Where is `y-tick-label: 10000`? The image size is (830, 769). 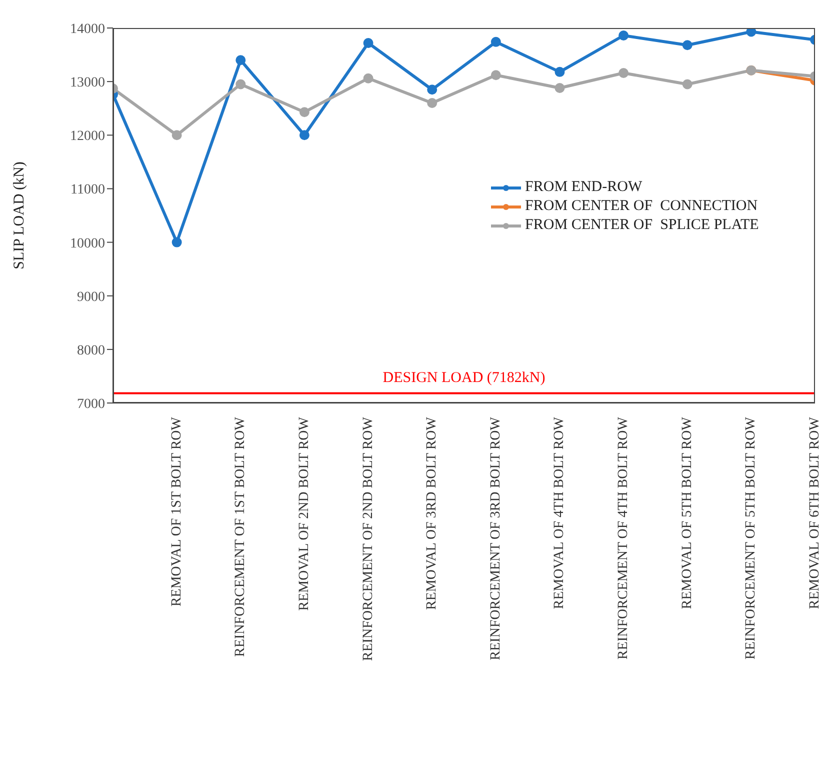
y-tick-label: 10000 is located at coordinates (87, 244).